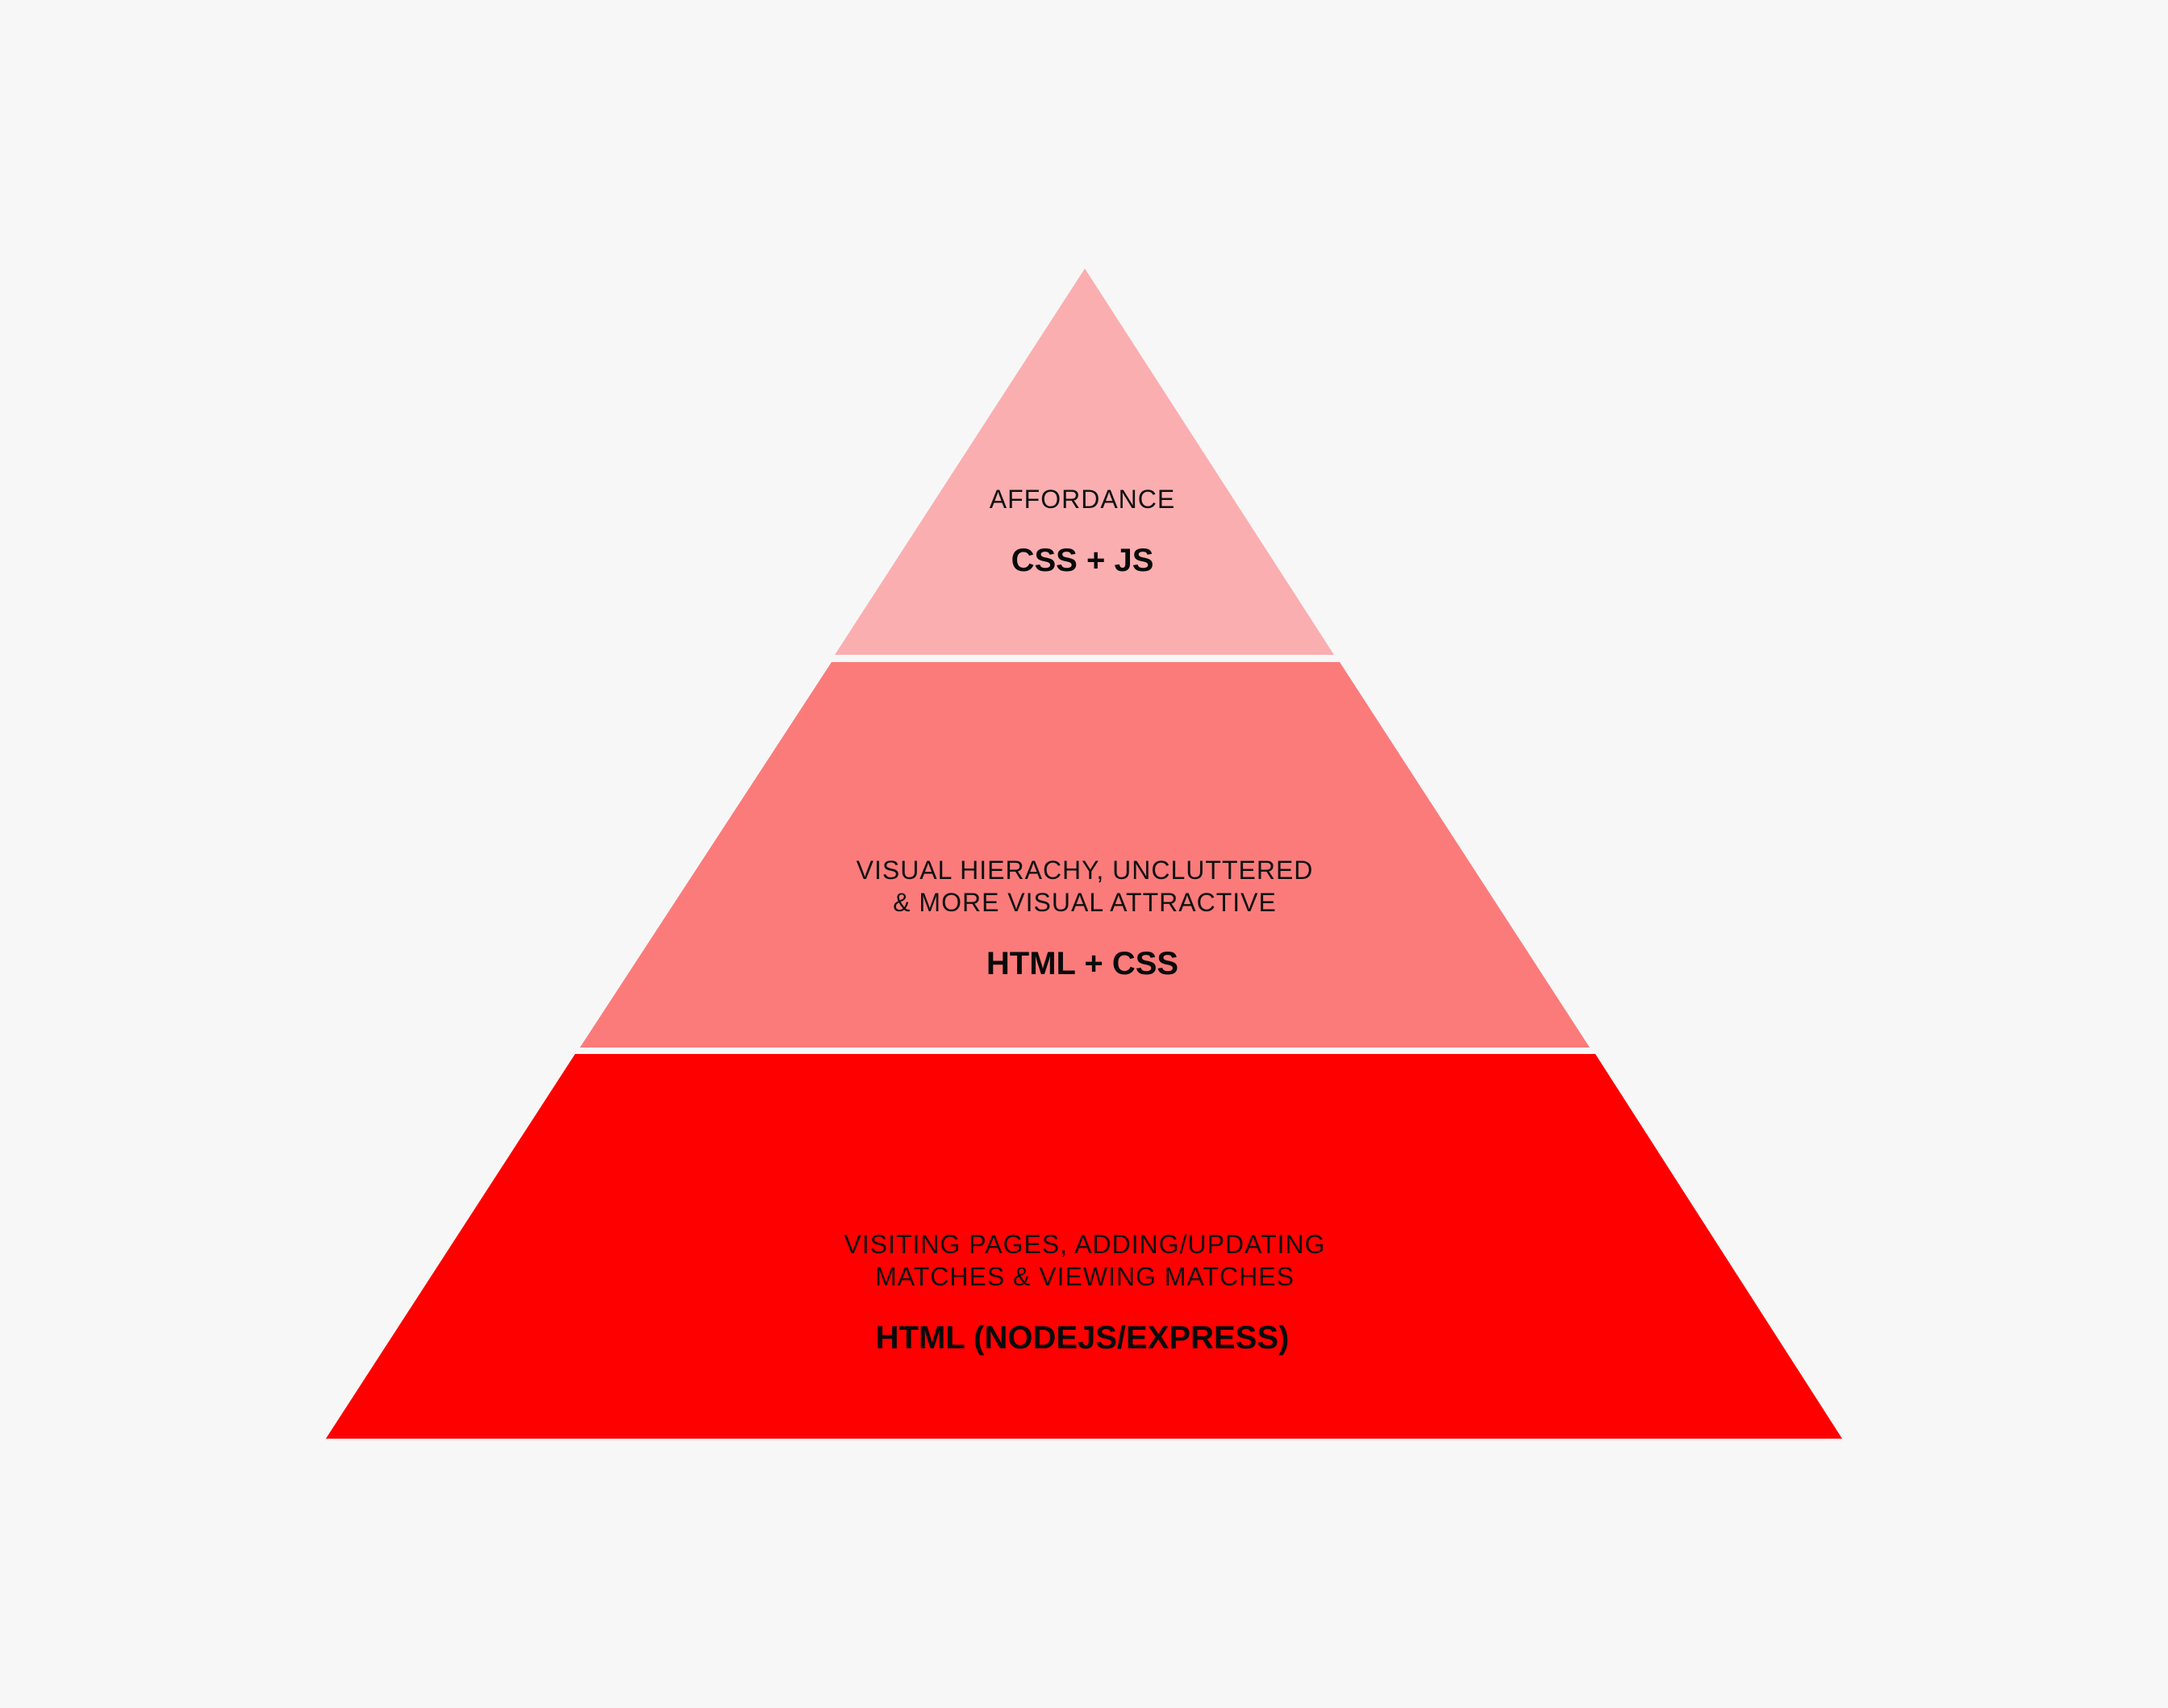 The width and height of the screenshot is (2168, 1708). Describe the element at coordinates (1085, 855) in the screenshot. I see `pyramid-tier-middle` at that location.